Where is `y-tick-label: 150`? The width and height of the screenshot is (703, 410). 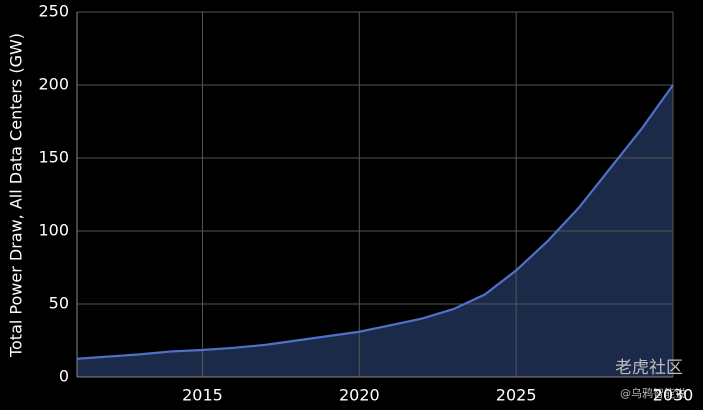 y-tick-label: 150 is located at coordinates (53, 157).